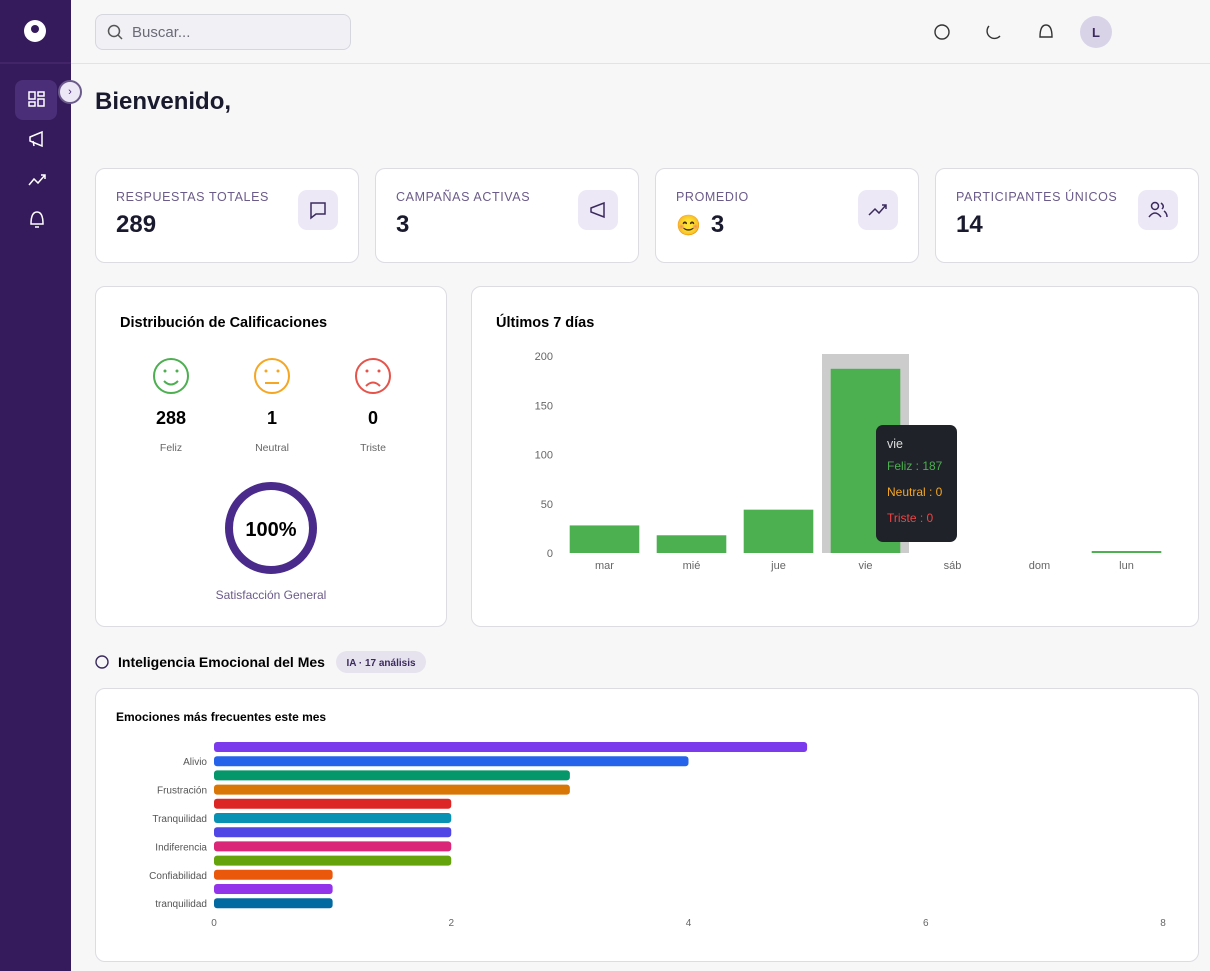 The height and width of the screenshot is (971, 1210). I want to click on avatar-initial: L, so click(1096, 32).